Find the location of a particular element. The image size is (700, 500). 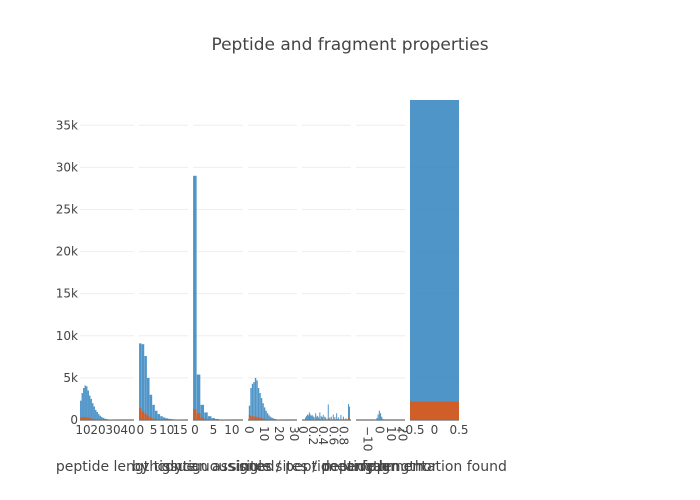

y-tick-label: 30k is located at coordinates (67, 167).